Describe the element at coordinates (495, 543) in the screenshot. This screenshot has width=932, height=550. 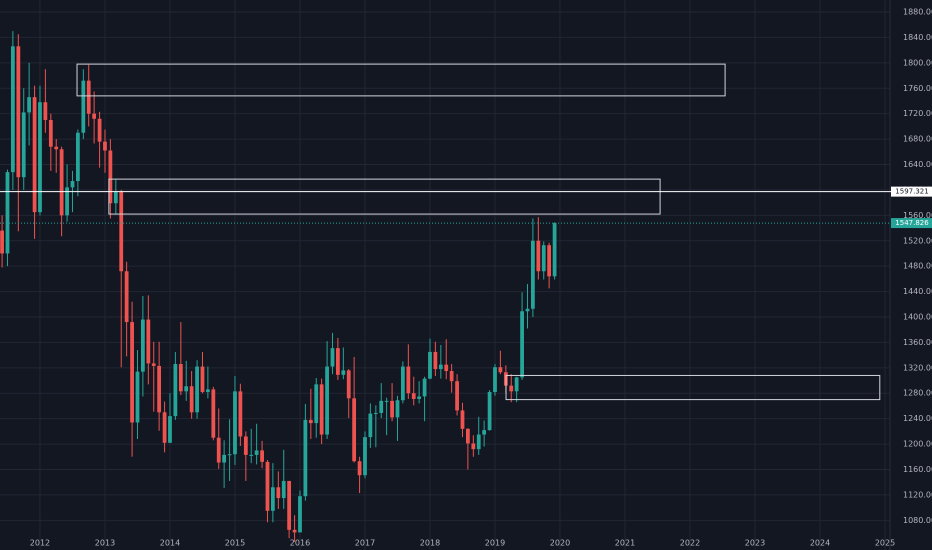
I see `x-tick-label: 2019` at that location.